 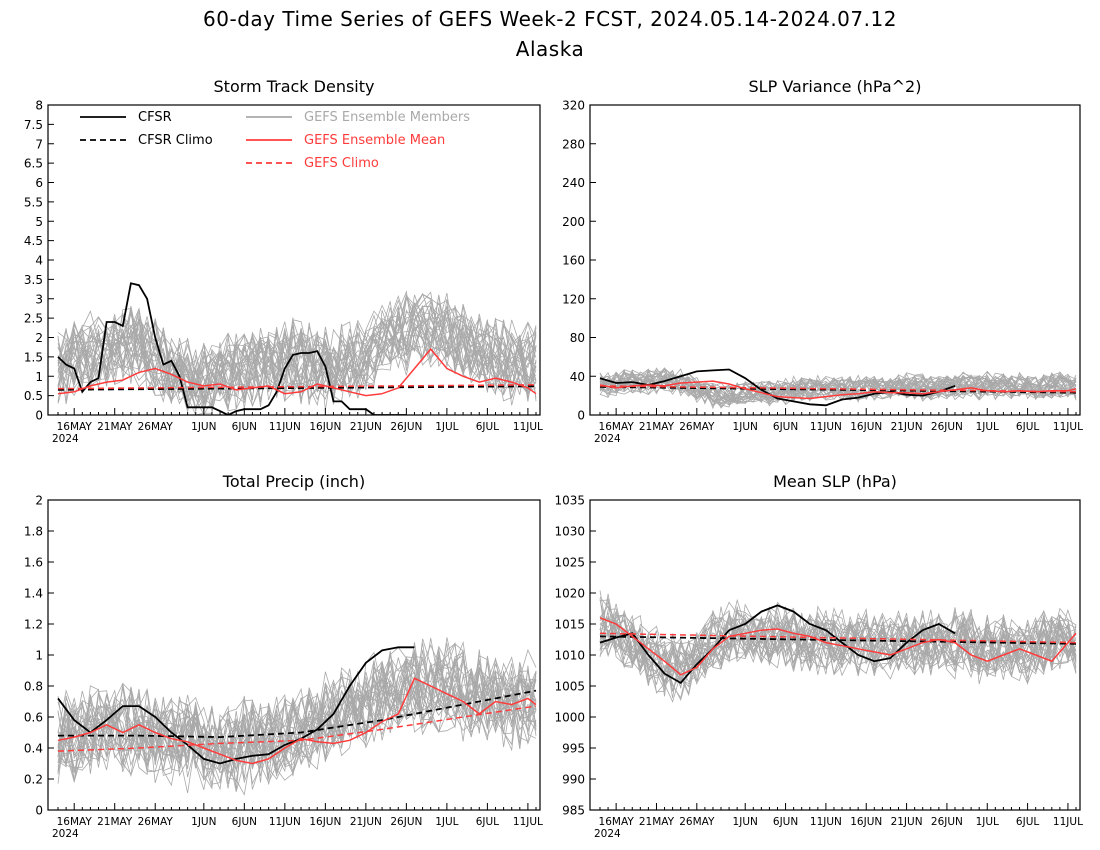 I want to click on y-tick-label: 2.5, so click(x=33, y=319).